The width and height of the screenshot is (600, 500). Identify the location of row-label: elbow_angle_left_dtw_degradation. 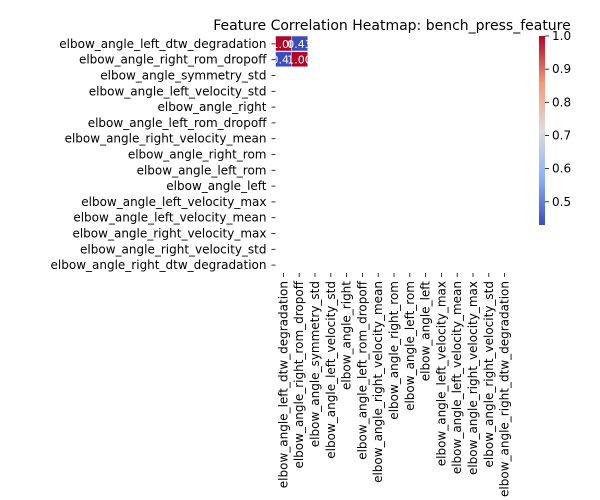
(162, 44).